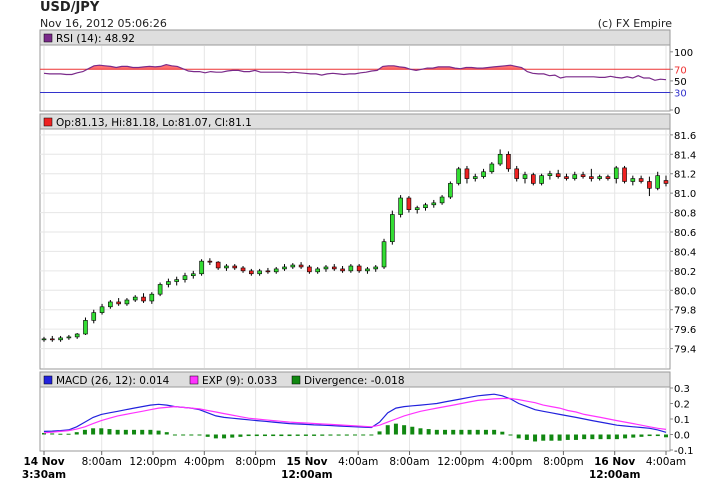 The image size is (710, 487). What do you see at coordinates (614, 462) in the screenshot?
I see `x-tick-label: 16 Nov` at bounding box center [614, 462].